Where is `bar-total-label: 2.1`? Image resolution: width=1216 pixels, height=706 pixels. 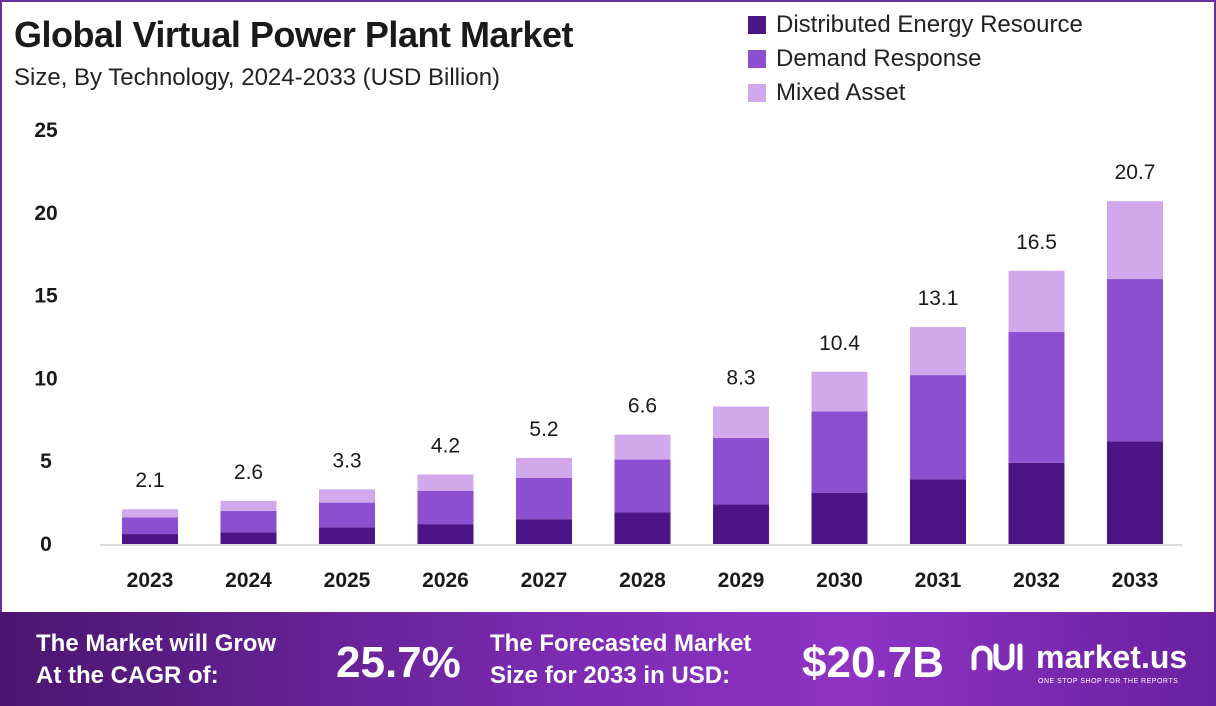 bar-total-label: 2.1 is located at coordinates (149, 480).